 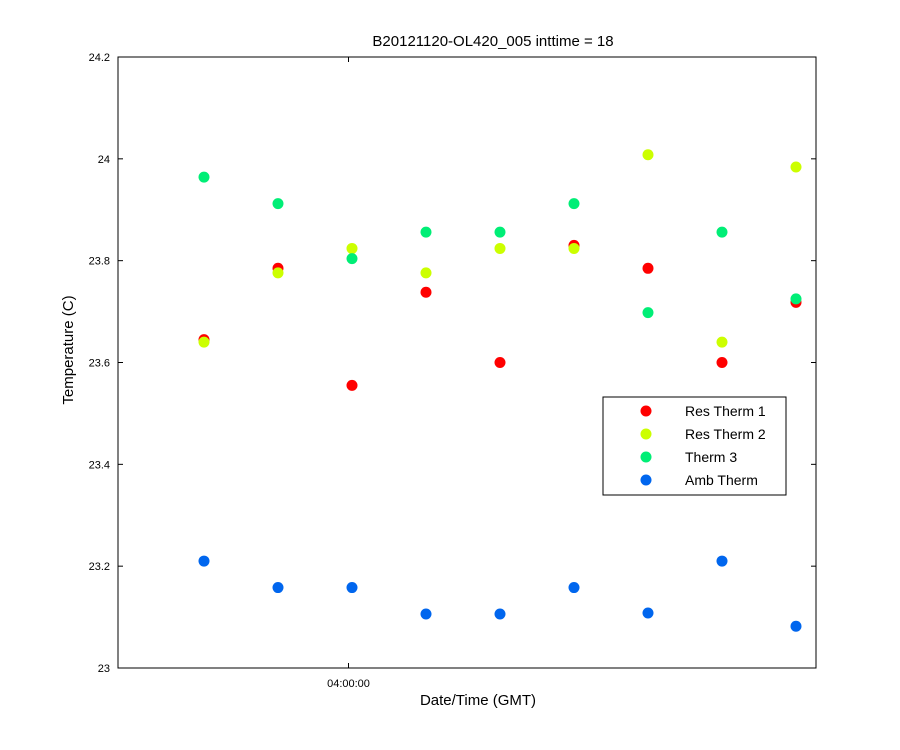 I want to click on chart-title: B20121120-OL420_005 inttime = 18, so click(x=492, y=41).